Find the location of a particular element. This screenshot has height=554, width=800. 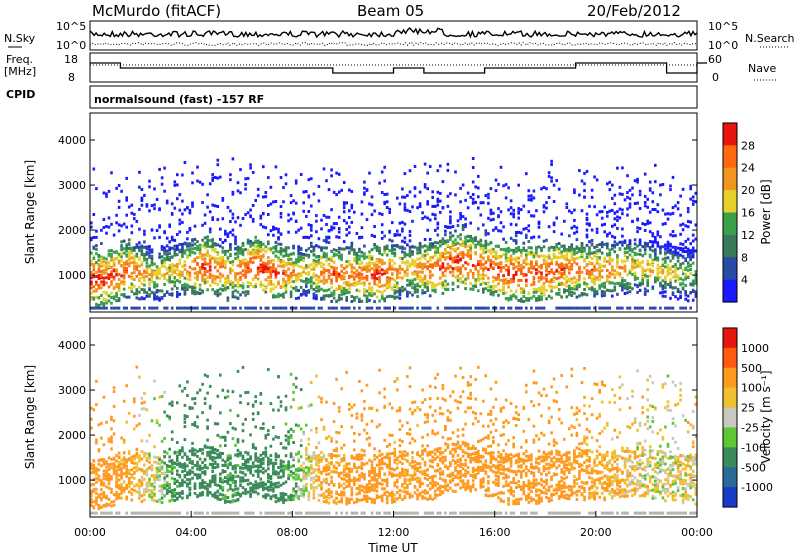

station-title: McMurdo (fitACF) is located at coordinates (156, 11).